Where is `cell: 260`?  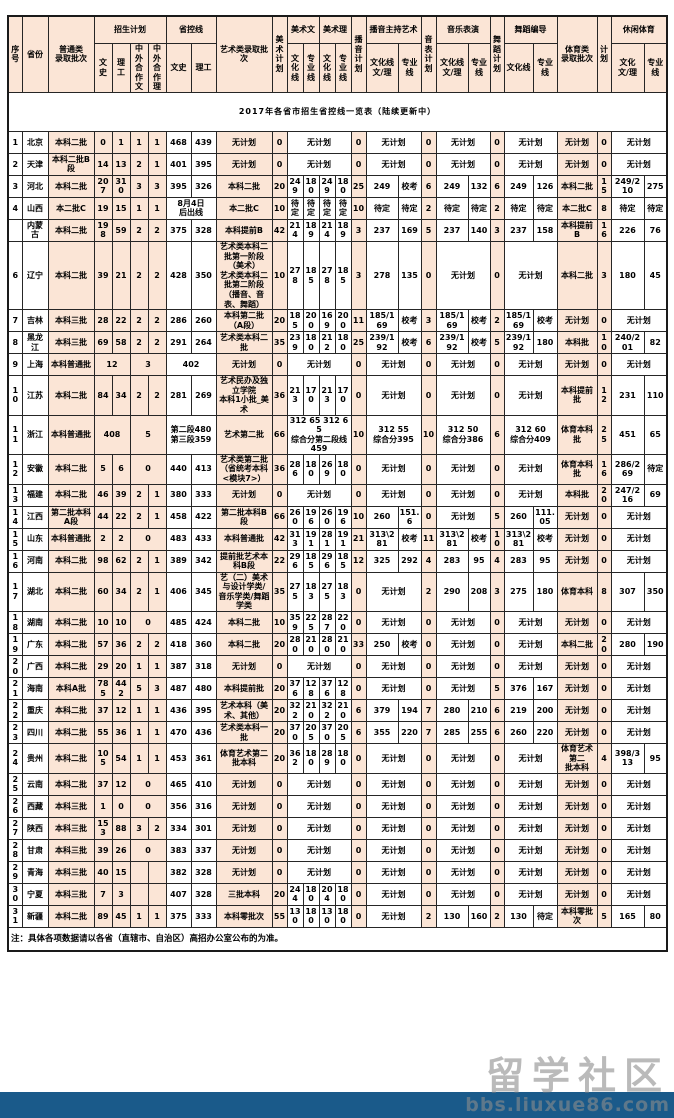 cell: 260 is located at coordinates (295, 517).